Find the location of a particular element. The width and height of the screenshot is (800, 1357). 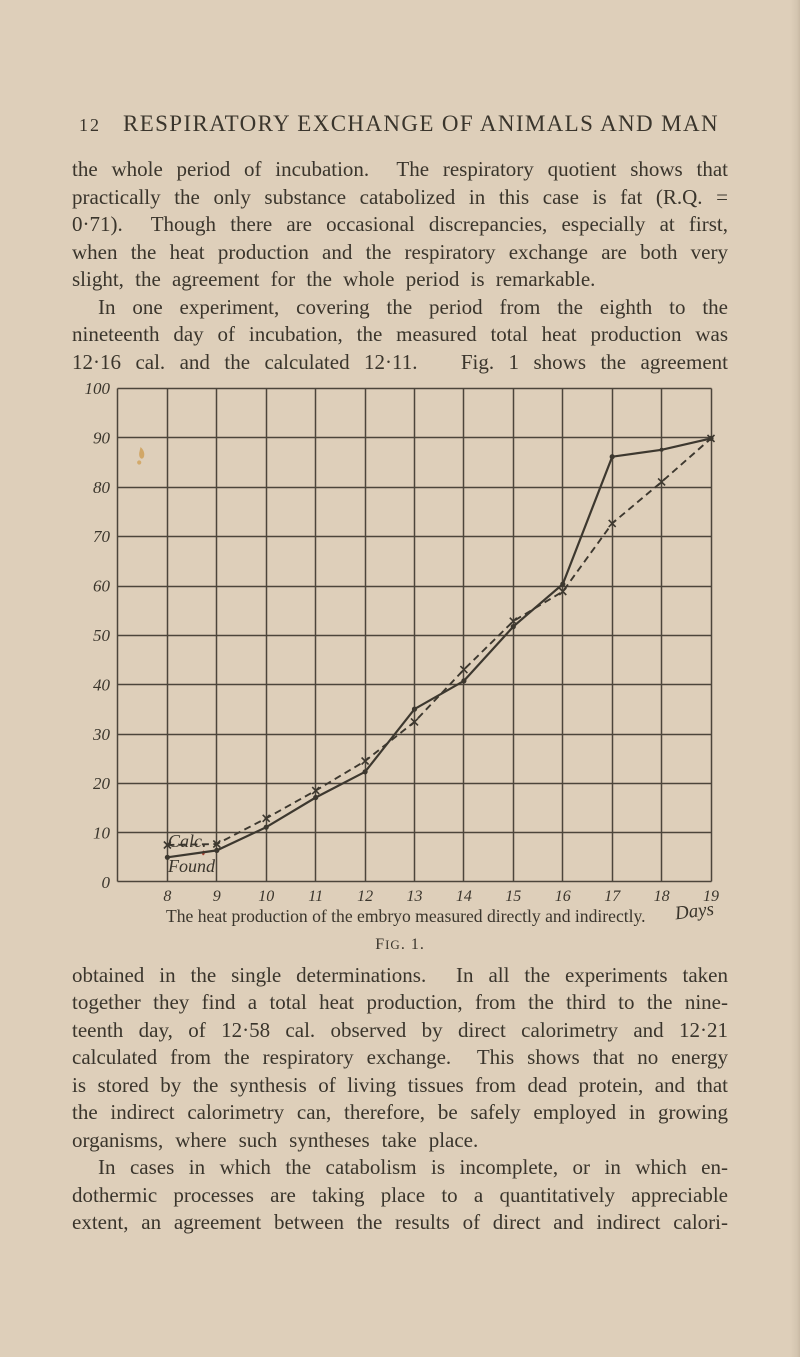

svg-text: 12 is located at coordinates (365, 896).